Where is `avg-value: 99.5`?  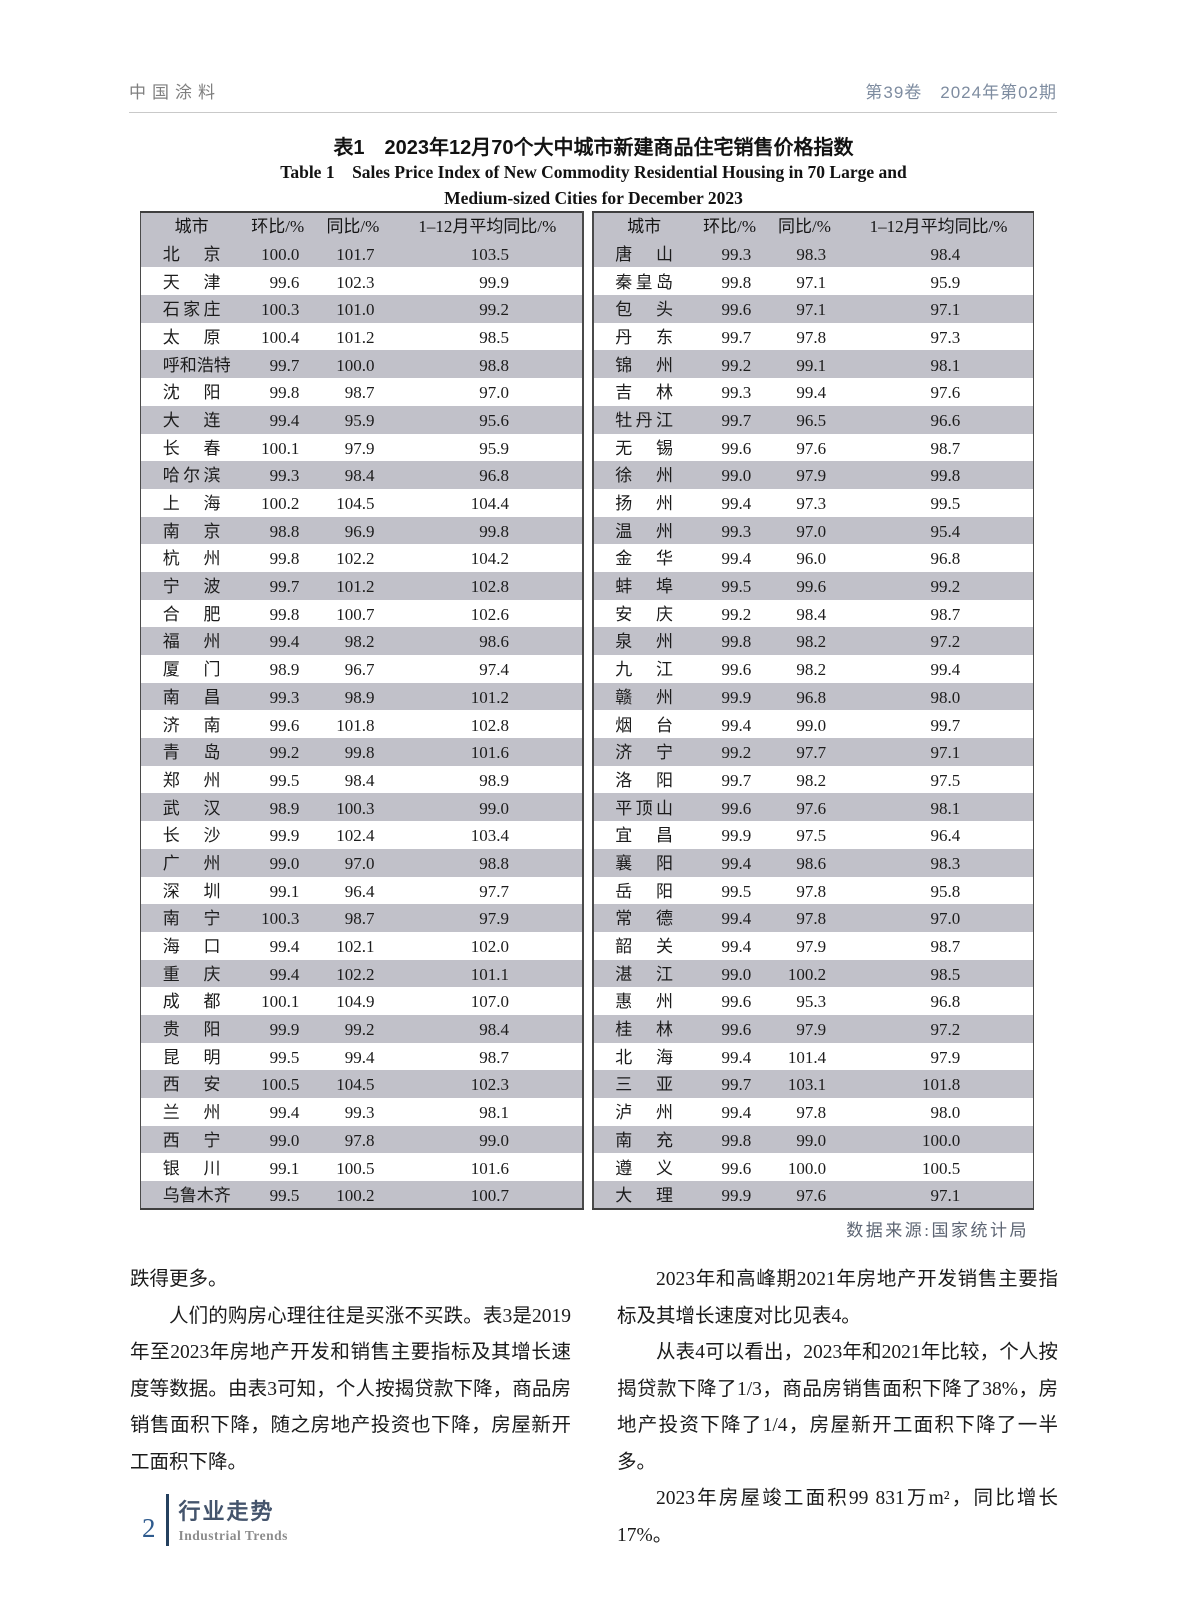
avg-value: 99.5 is located at coordinates (945, 504).